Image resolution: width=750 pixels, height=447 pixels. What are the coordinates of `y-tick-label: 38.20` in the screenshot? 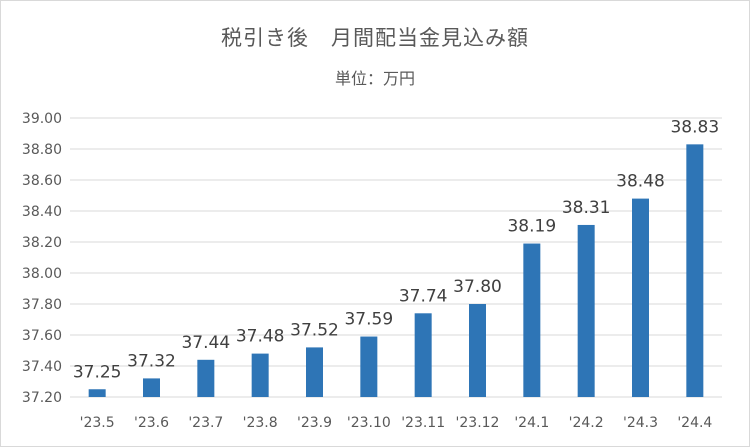 It's located at (42, 243).